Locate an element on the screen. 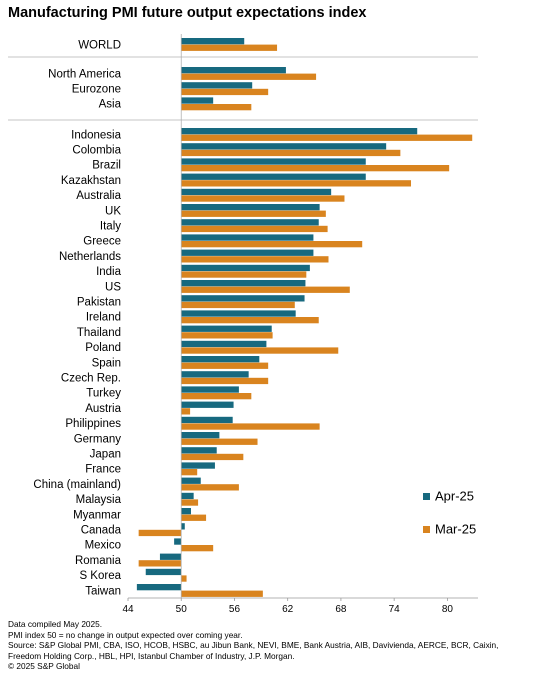 The height and width of the screenshot is (682, 533). row-label-eurozone: Eurozone is located at coordinates (96, 90).